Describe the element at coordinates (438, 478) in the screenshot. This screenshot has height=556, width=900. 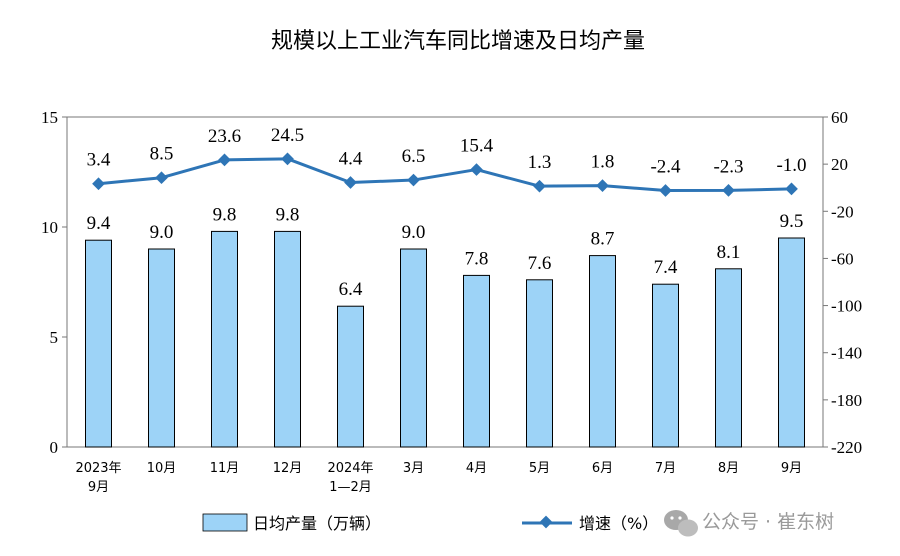
I see `category-axis: 2023年 9月 10月 11月 12月 2024年 1—2月 3月 4月 5月 6月 7月 8月 9月` at that location.